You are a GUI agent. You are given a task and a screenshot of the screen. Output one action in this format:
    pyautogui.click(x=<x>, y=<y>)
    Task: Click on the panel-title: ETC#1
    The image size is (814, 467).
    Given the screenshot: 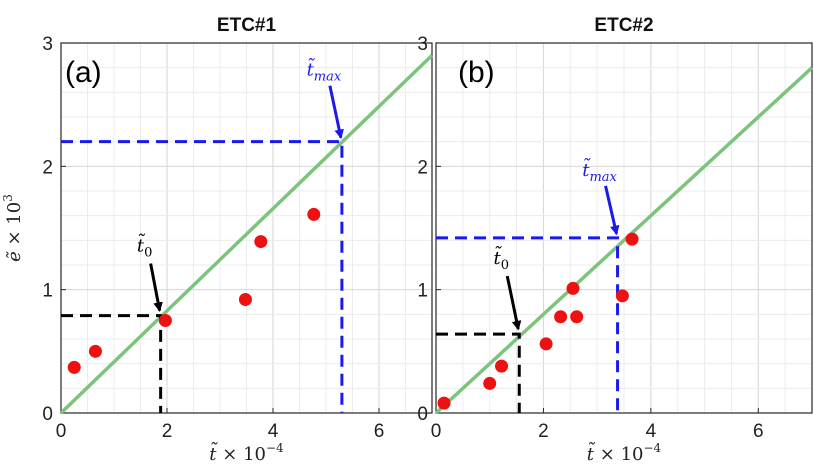 What is the action you would take?
    pyautogui.click(x=247, y=25)
    